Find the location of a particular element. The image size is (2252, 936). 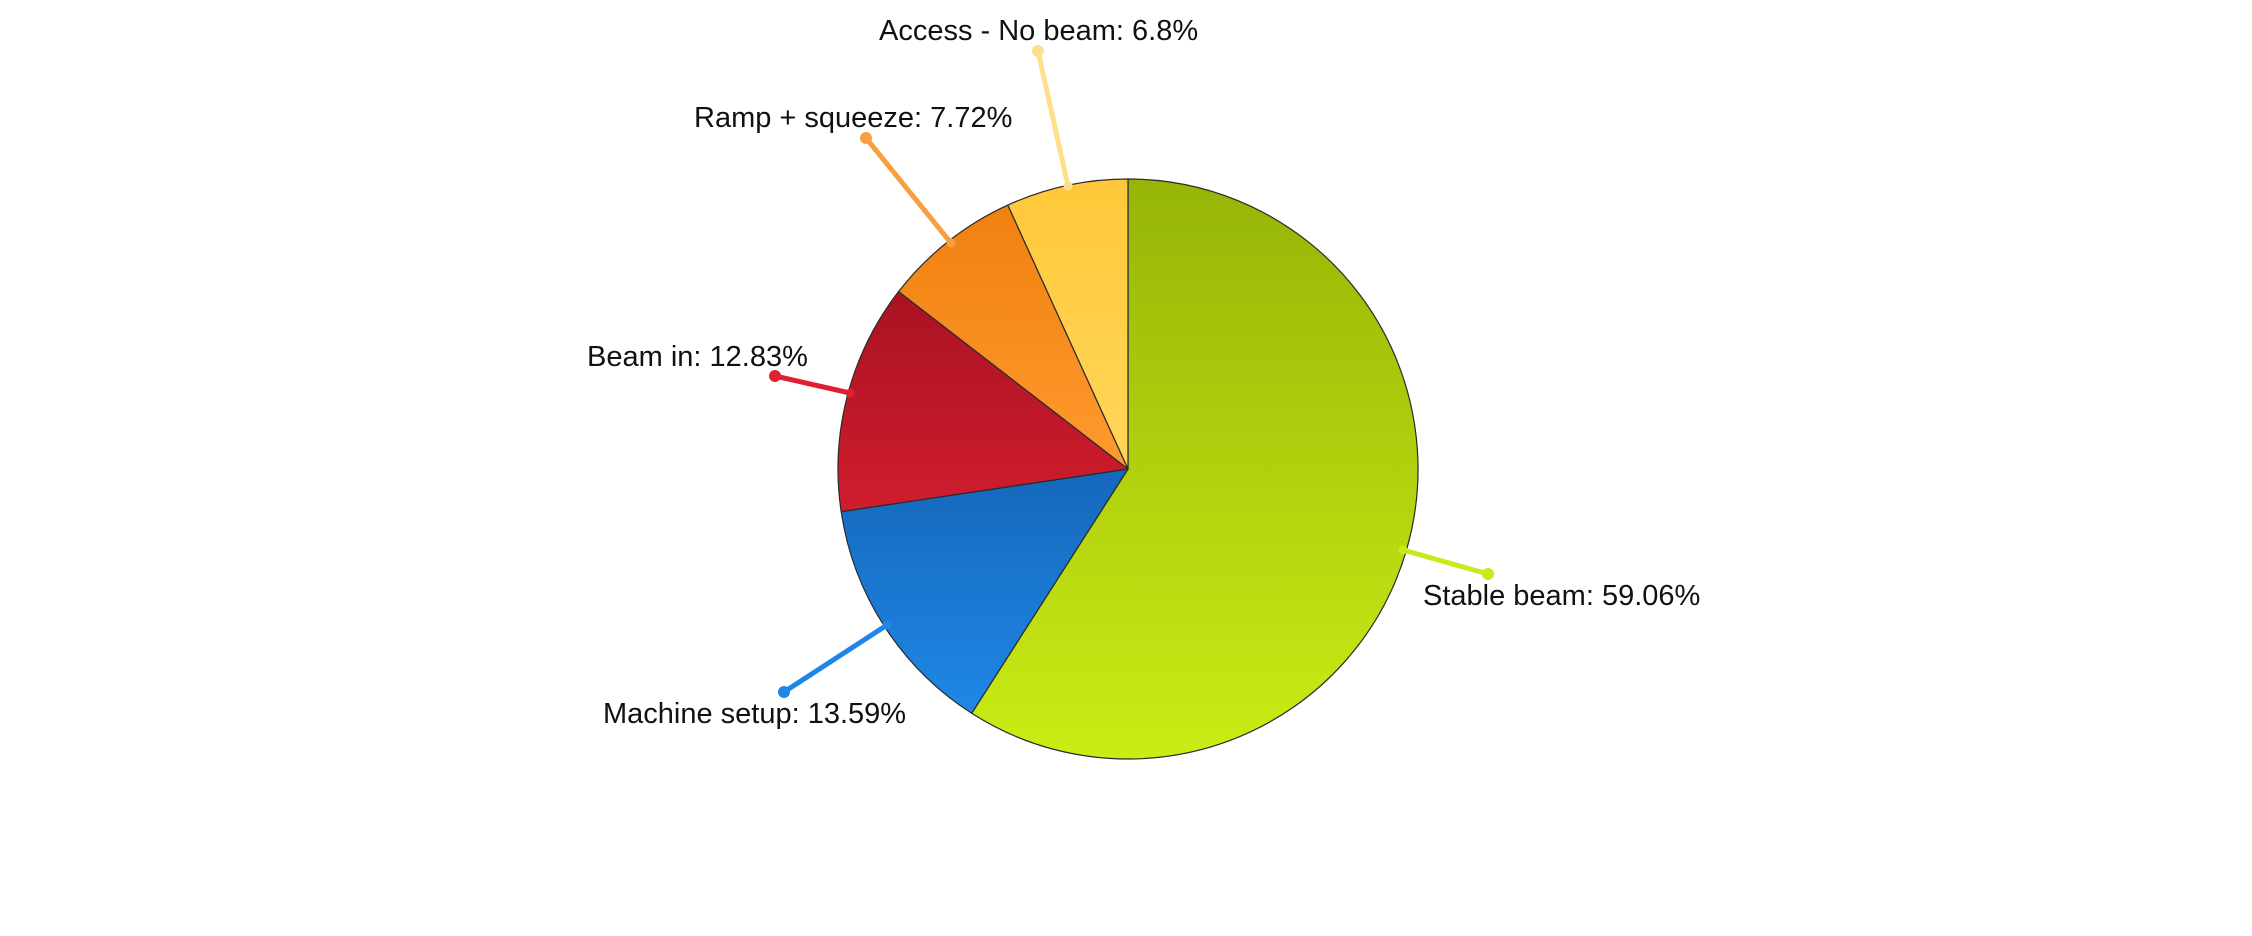

leader-line-machine-setup is located at coordinates (835, 658).